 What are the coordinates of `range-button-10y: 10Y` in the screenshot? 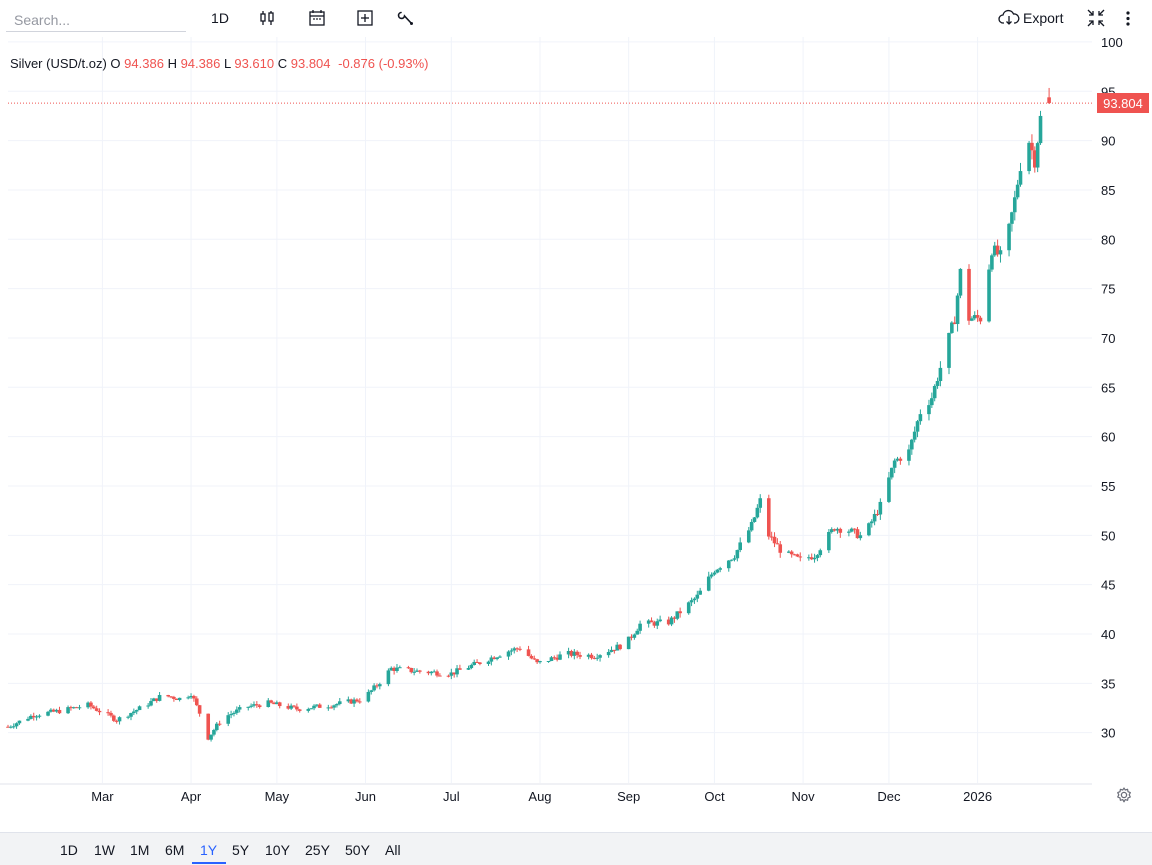 It's located at (277, 850).